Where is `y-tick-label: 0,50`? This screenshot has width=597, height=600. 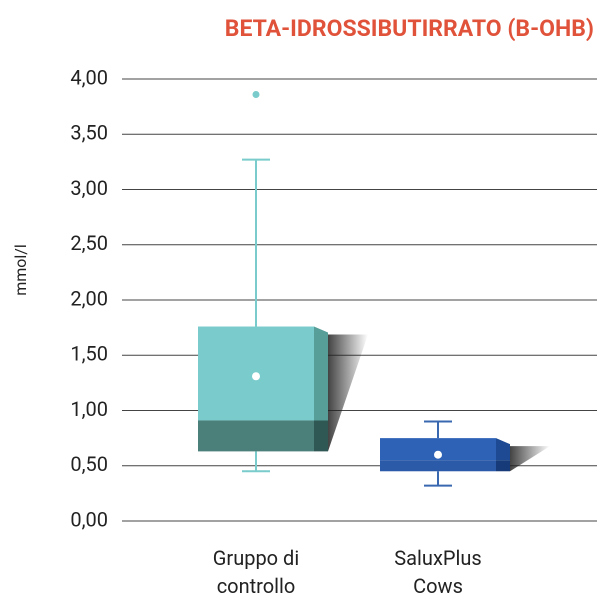
y-tick-label: 0,50 is located at coordinates (89, 464).